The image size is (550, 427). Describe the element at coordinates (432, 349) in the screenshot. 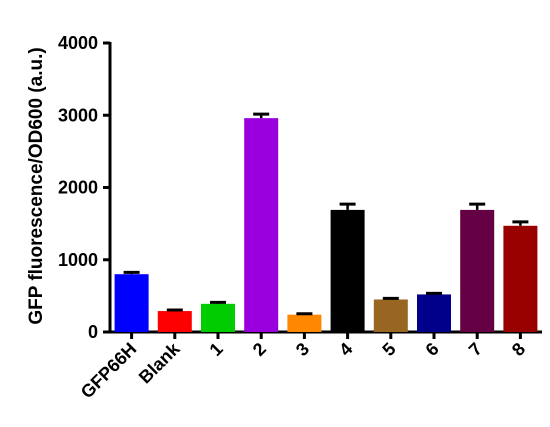

I see `x-tick-label: 6` at that location.